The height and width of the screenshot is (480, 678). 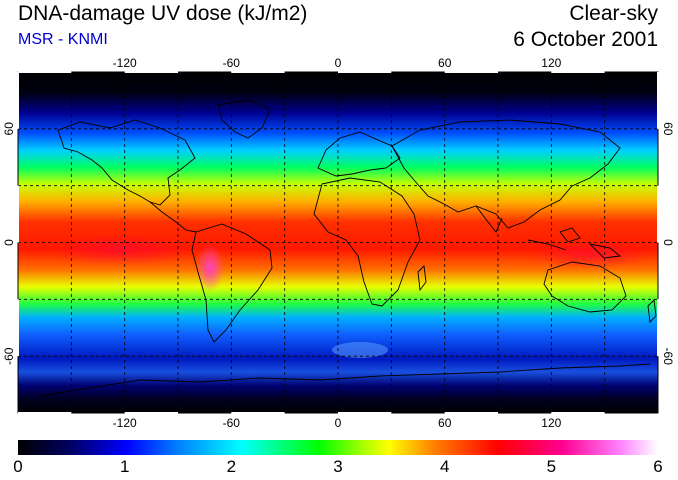 I want to click on lon-label-bottom: 60, so click(x=445, y=423).